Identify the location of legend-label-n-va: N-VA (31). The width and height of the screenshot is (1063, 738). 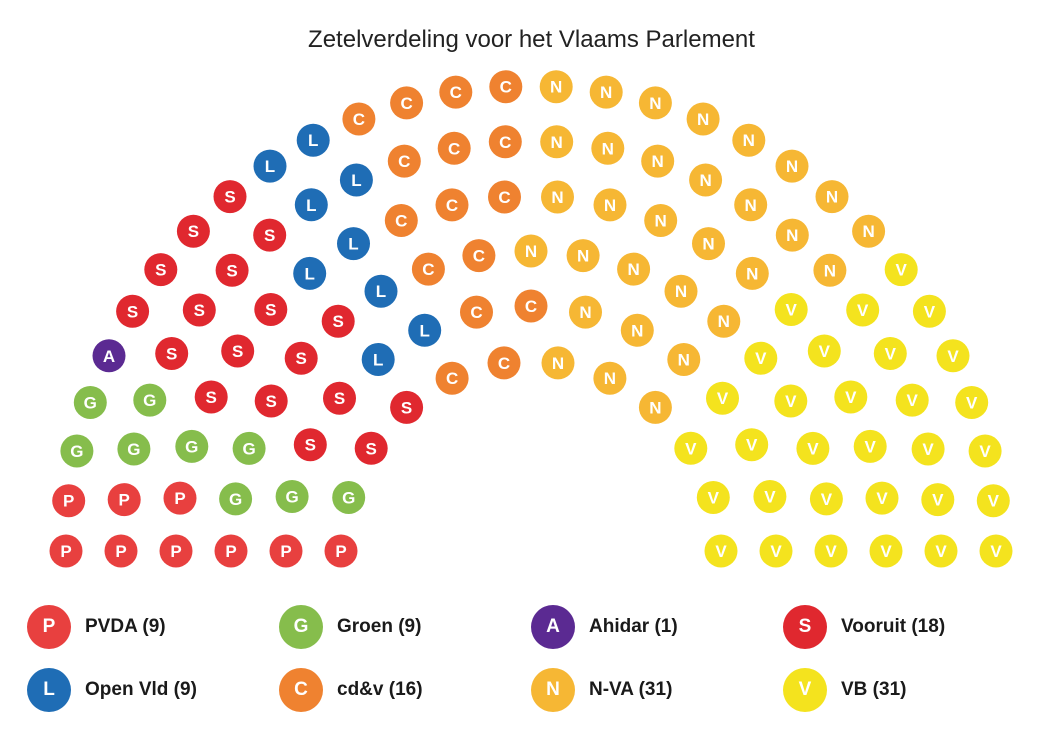
(631, 689).